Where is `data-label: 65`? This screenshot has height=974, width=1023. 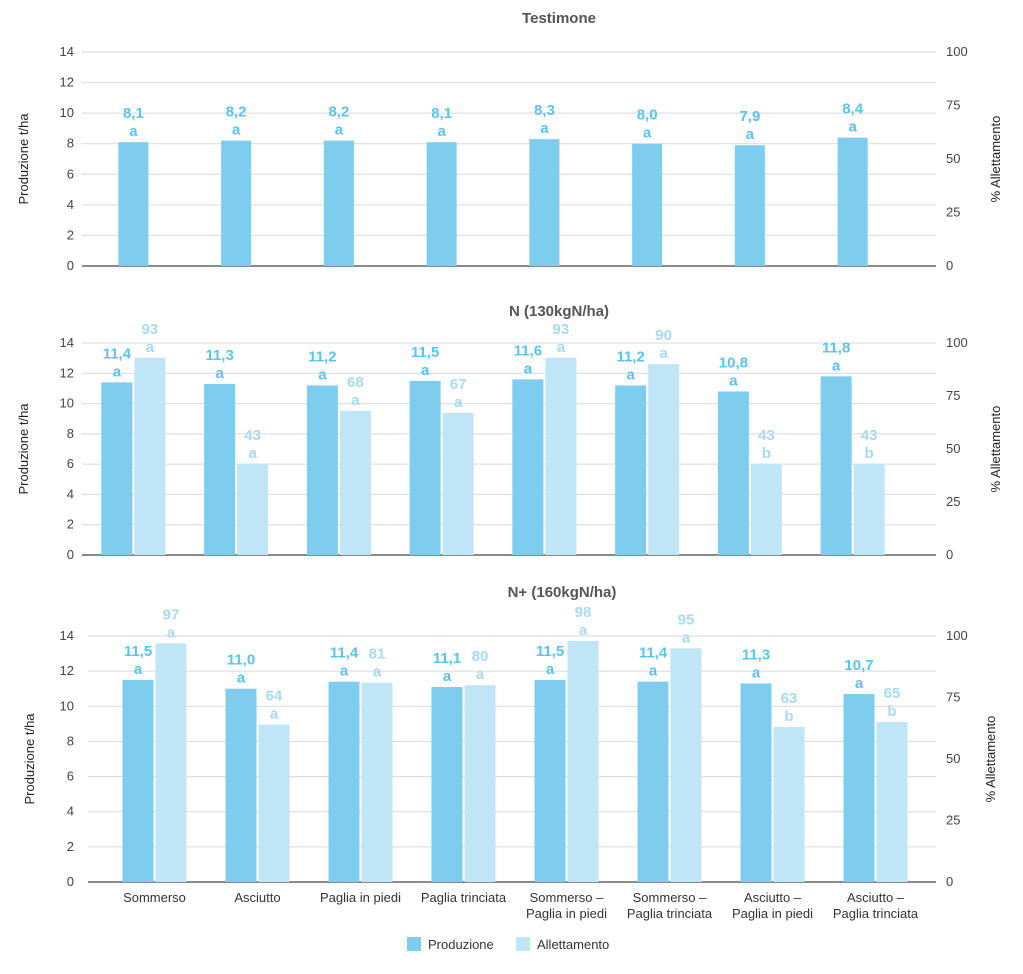
data-label: 65 is located at coordinates (892, 693).